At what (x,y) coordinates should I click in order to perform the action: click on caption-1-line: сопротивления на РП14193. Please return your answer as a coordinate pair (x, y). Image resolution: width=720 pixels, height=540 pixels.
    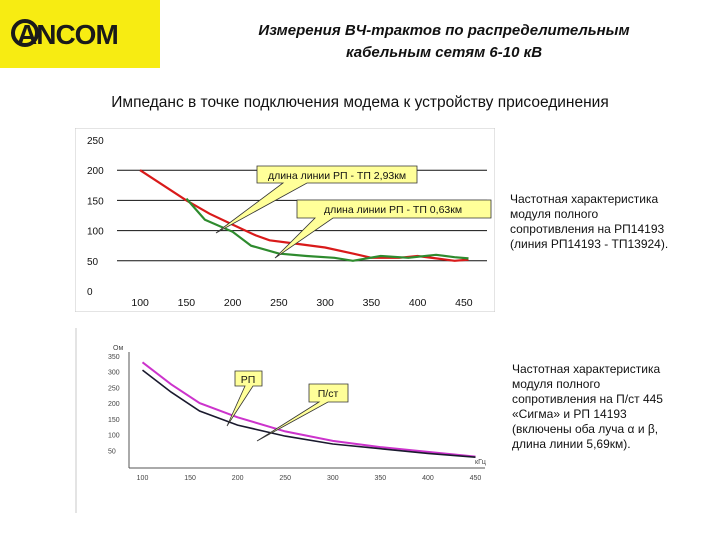
    Looking at the image, I should click on (587, 229).